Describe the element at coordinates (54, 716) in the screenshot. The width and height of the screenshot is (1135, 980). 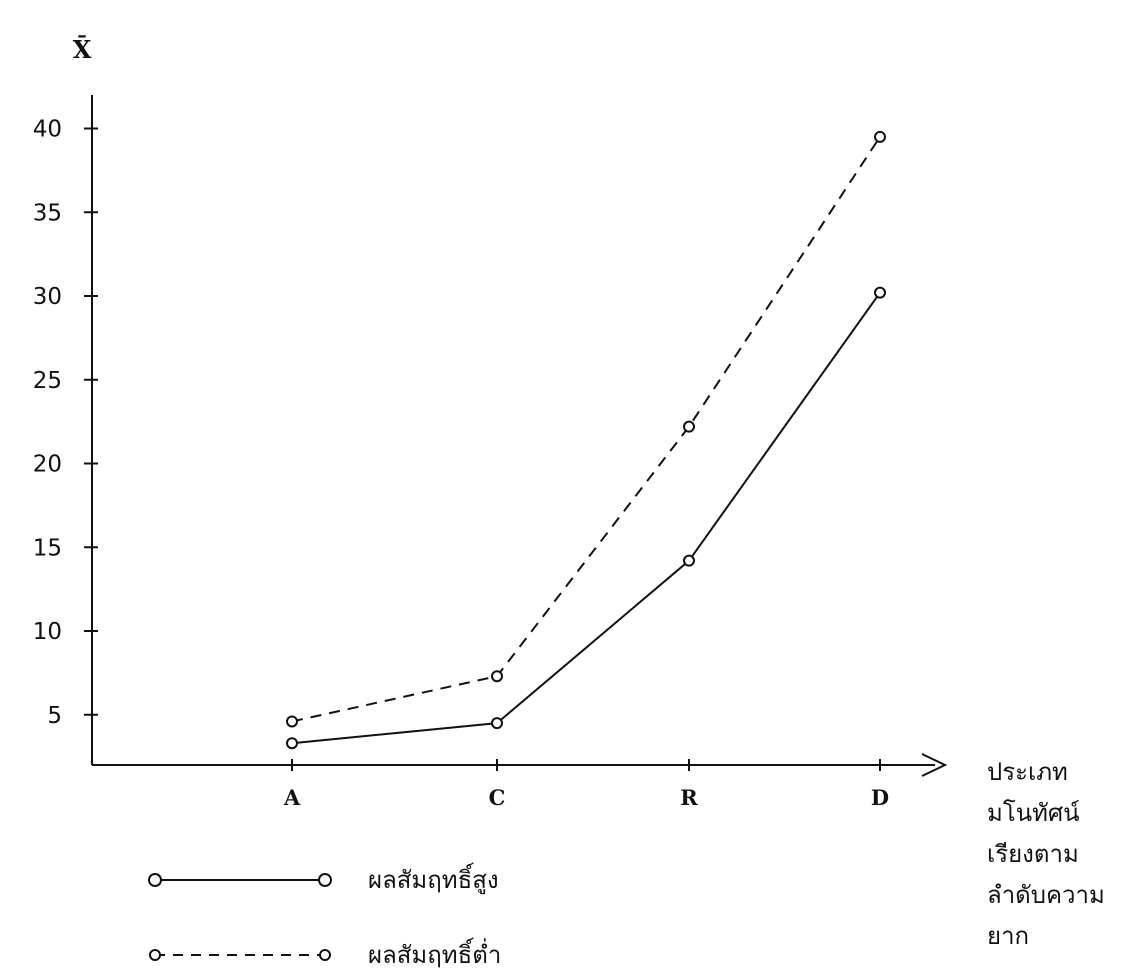
I see `y-tick-label: 5` at that location.